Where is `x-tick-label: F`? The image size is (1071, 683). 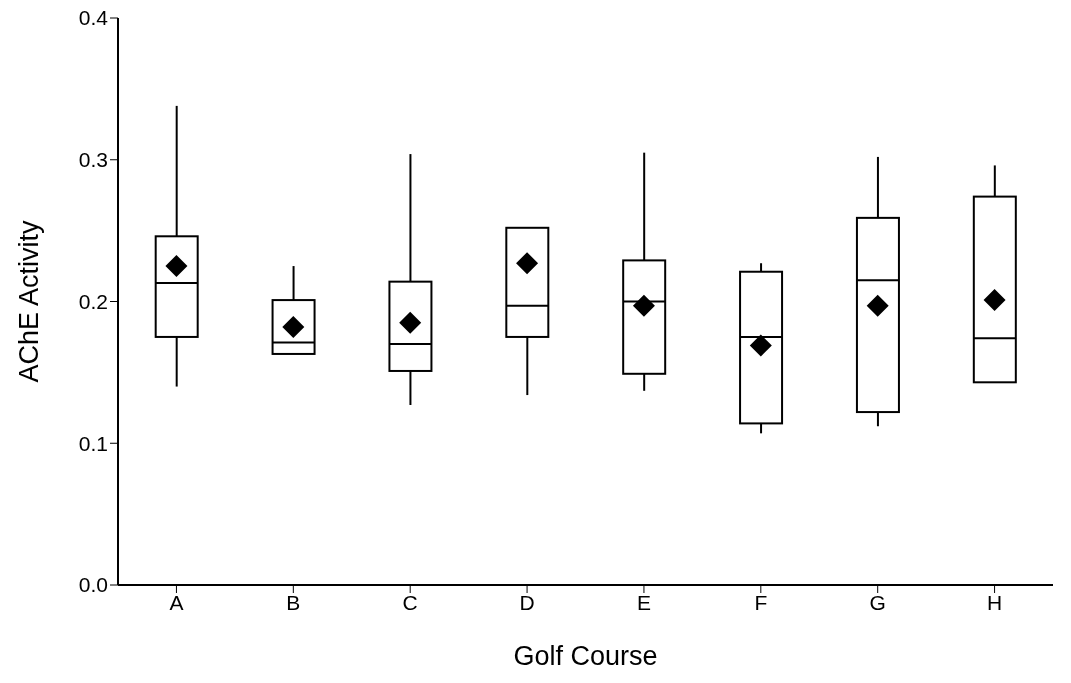
x-tick-label: F is located at coordinates (761, 602).